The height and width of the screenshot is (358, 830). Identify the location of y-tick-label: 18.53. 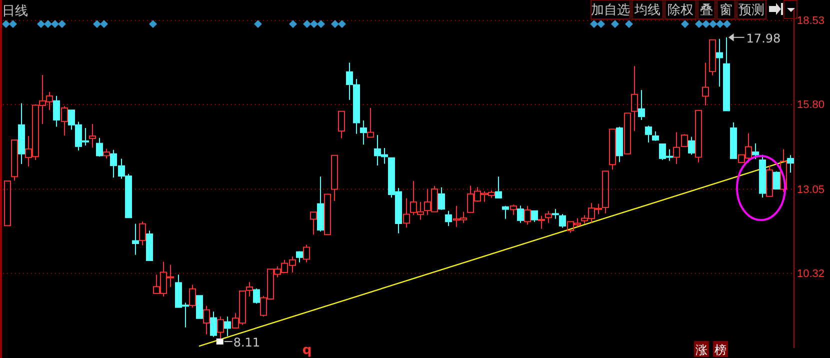
(811, 20).